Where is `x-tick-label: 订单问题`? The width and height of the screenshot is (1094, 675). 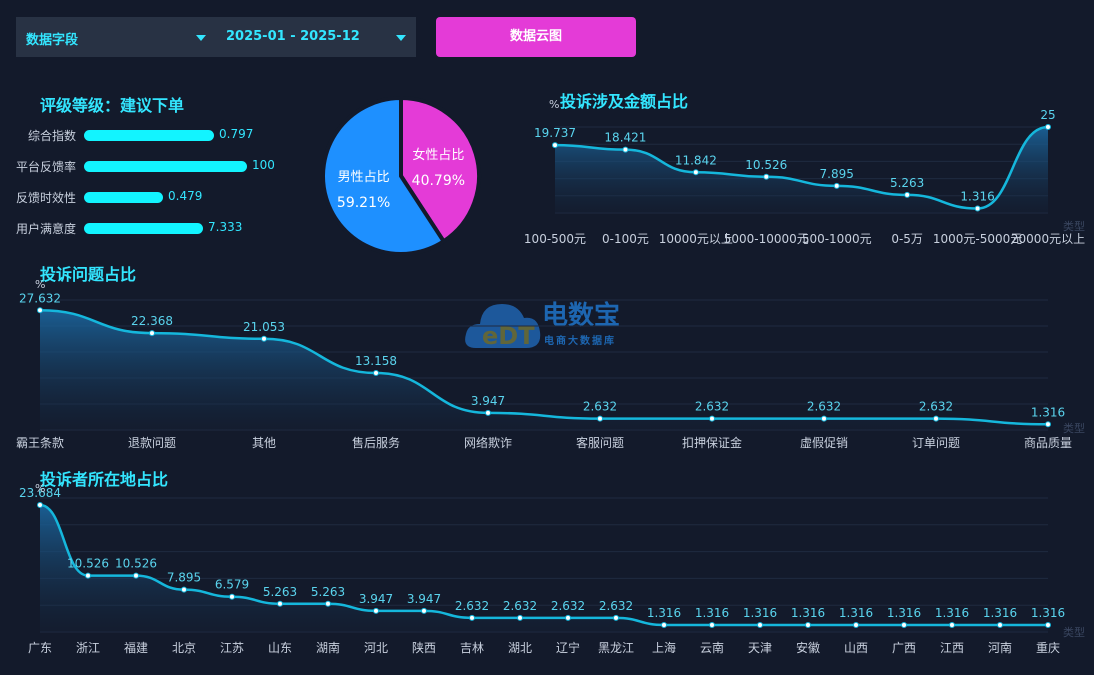
x-tick-label: 订单问题 is located at coordinates (936, 443).